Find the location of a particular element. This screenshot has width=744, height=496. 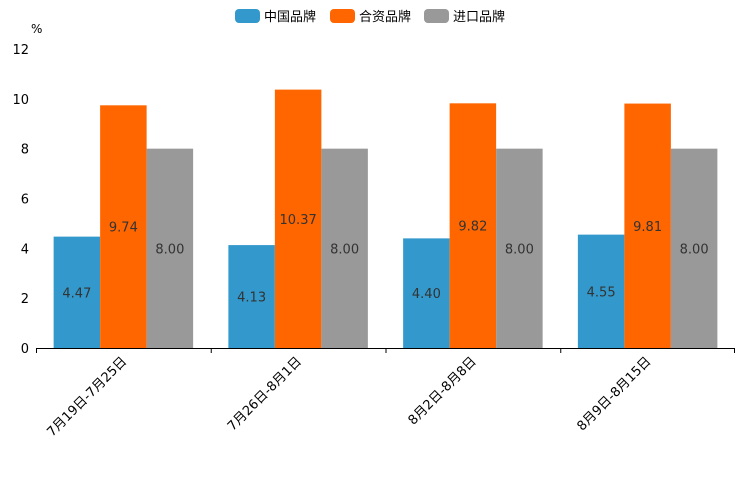

y-axis-ticks: 0 2 4 6 8 10 12 is located at coordinates (20, 200).